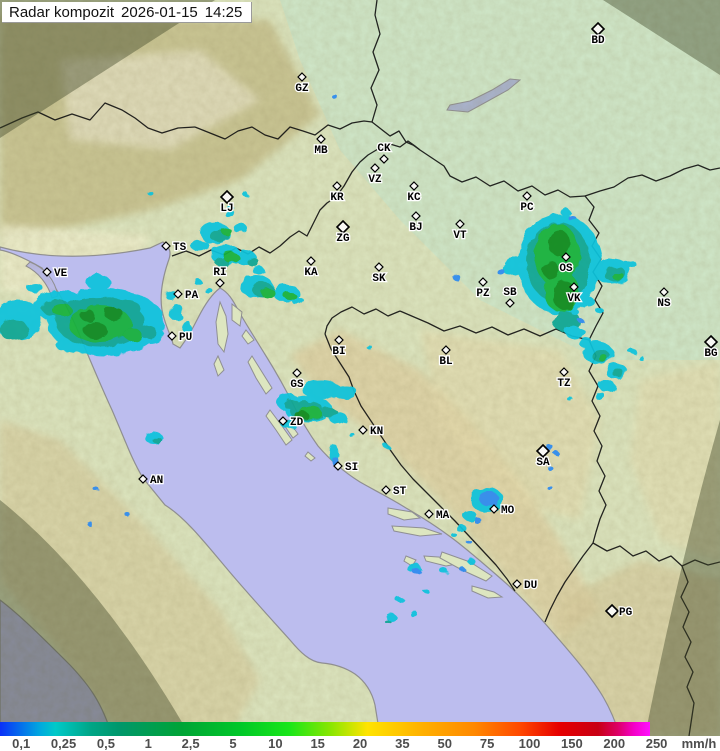 The height and width of the screenshot is (751, 720). I want to click on city-marker-DU, so click(517, 584).